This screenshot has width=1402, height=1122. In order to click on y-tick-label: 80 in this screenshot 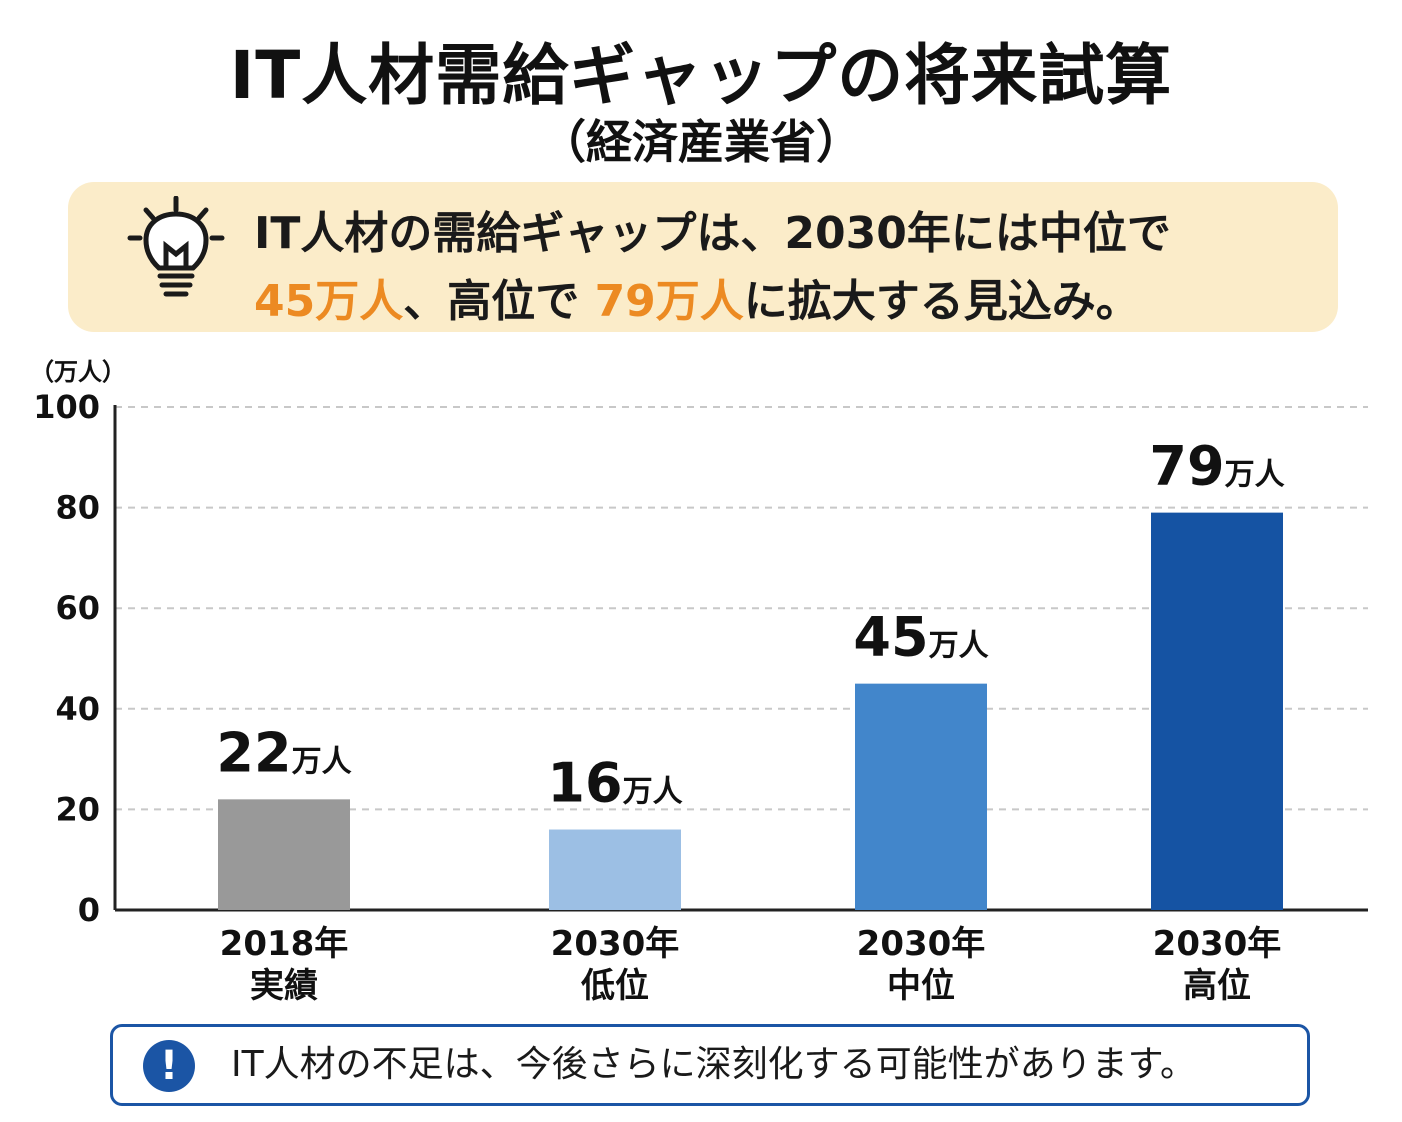, I will do `click(77, 508)`.